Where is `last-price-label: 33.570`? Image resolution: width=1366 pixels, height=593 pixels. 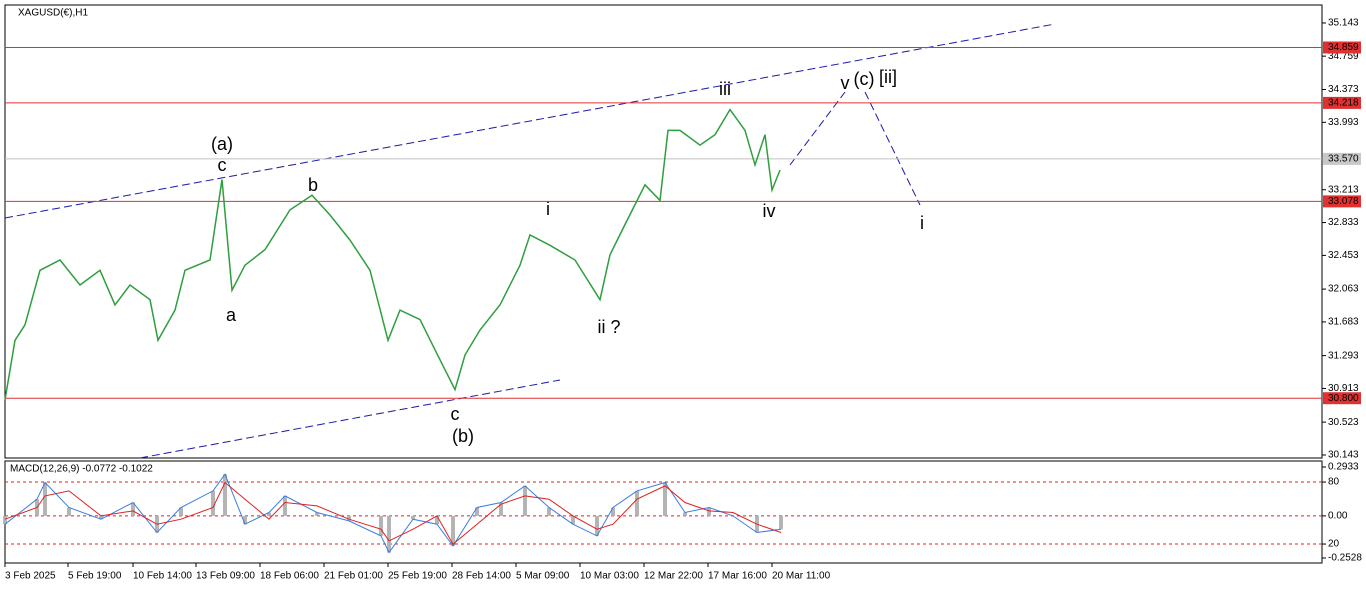 last-price-label: 33.570 is located at coordinates (1343, 159).